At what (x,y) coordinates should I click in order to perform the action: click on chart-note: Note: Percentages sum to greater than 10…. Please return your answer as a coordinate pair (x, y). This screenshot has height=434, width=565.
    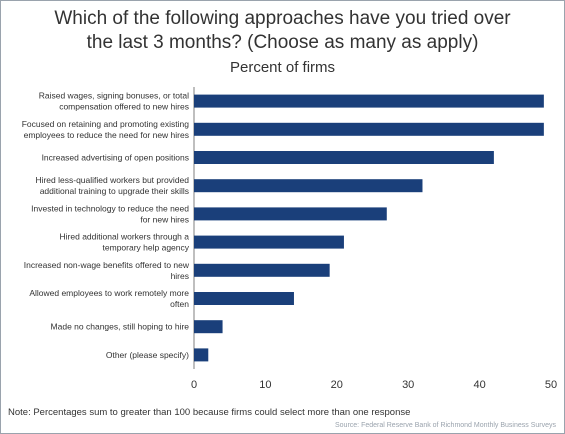
    Looking at the image, I should click on (209, 412).